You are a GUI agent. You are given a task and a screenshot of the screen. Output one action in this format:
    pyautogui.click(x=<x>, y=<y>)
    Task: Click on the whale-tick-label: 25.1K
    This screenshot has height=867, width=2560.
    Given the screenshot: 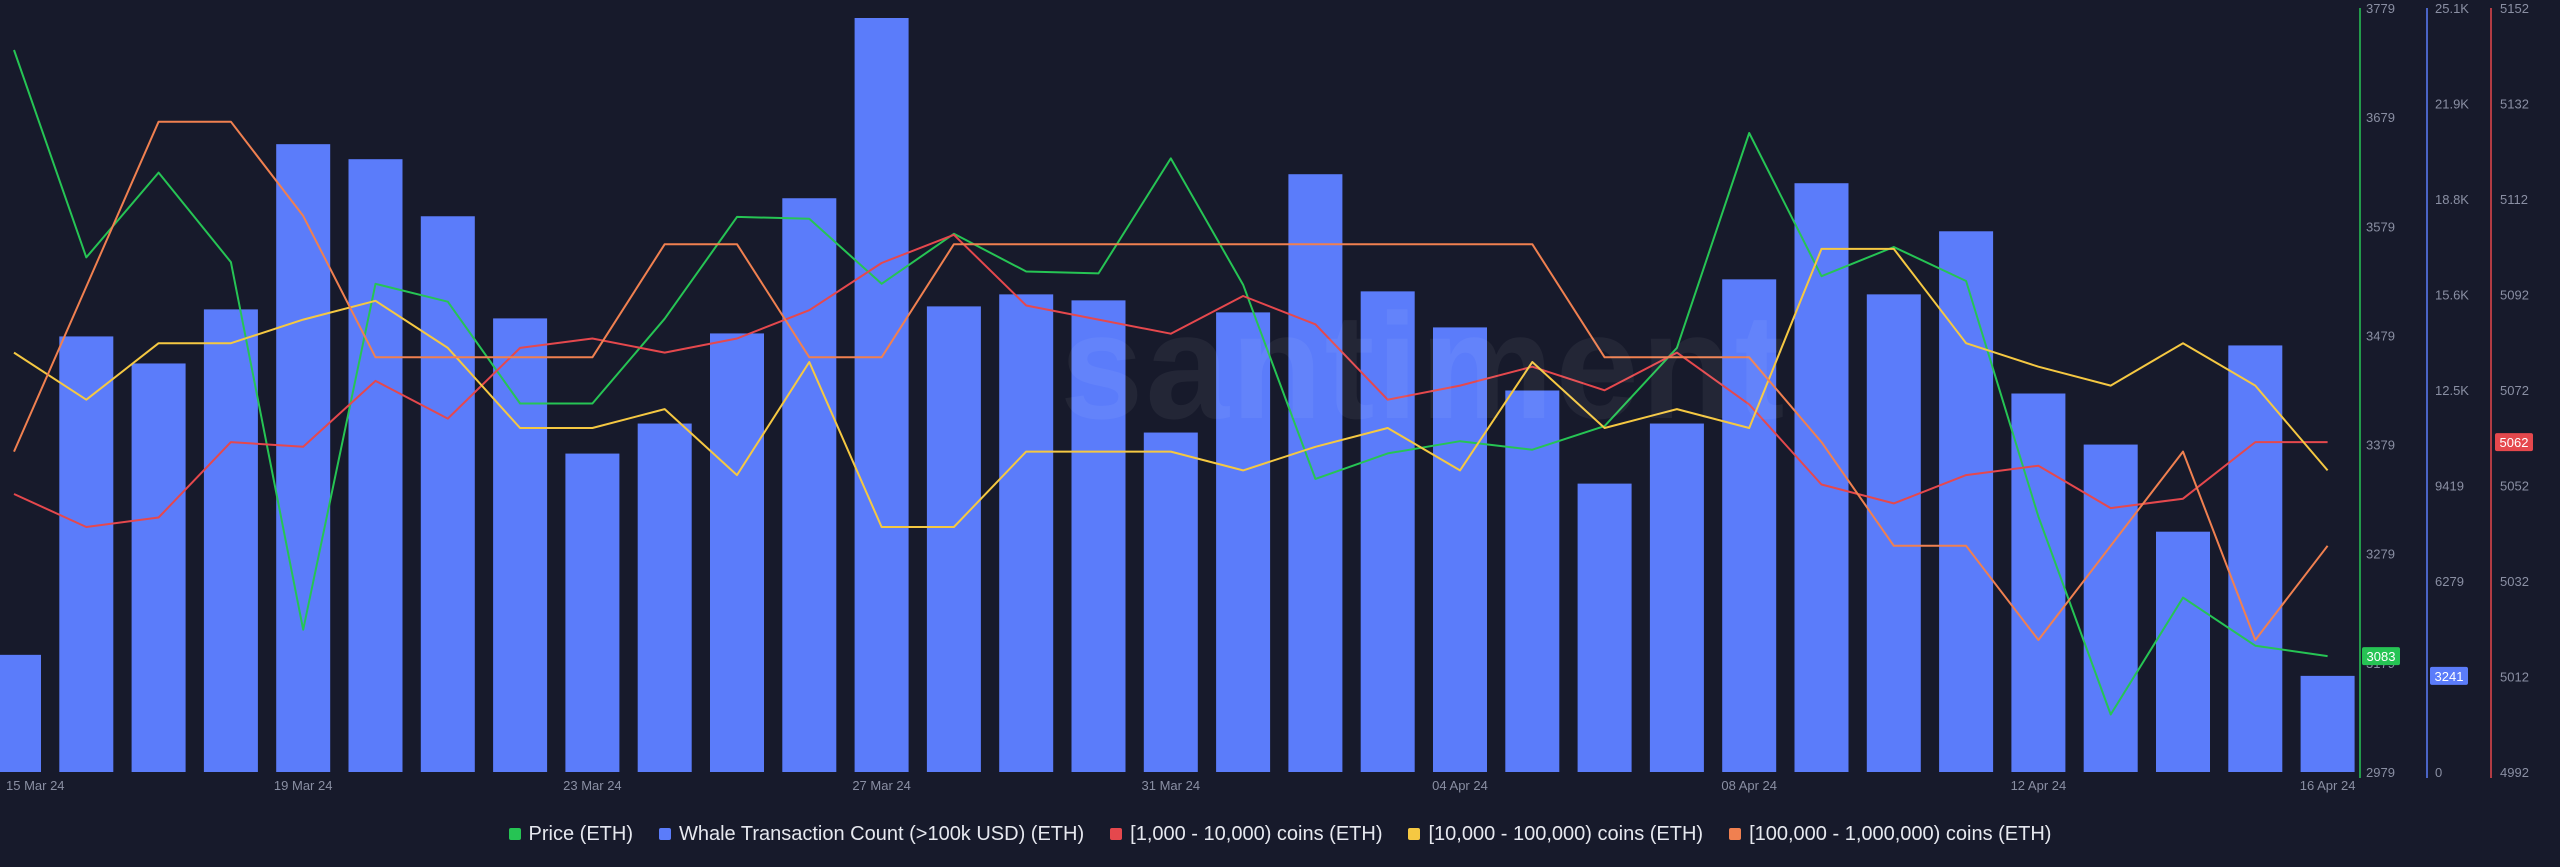 What is the action you would take?
    pyautogui.click(x=2452, y=8)
    